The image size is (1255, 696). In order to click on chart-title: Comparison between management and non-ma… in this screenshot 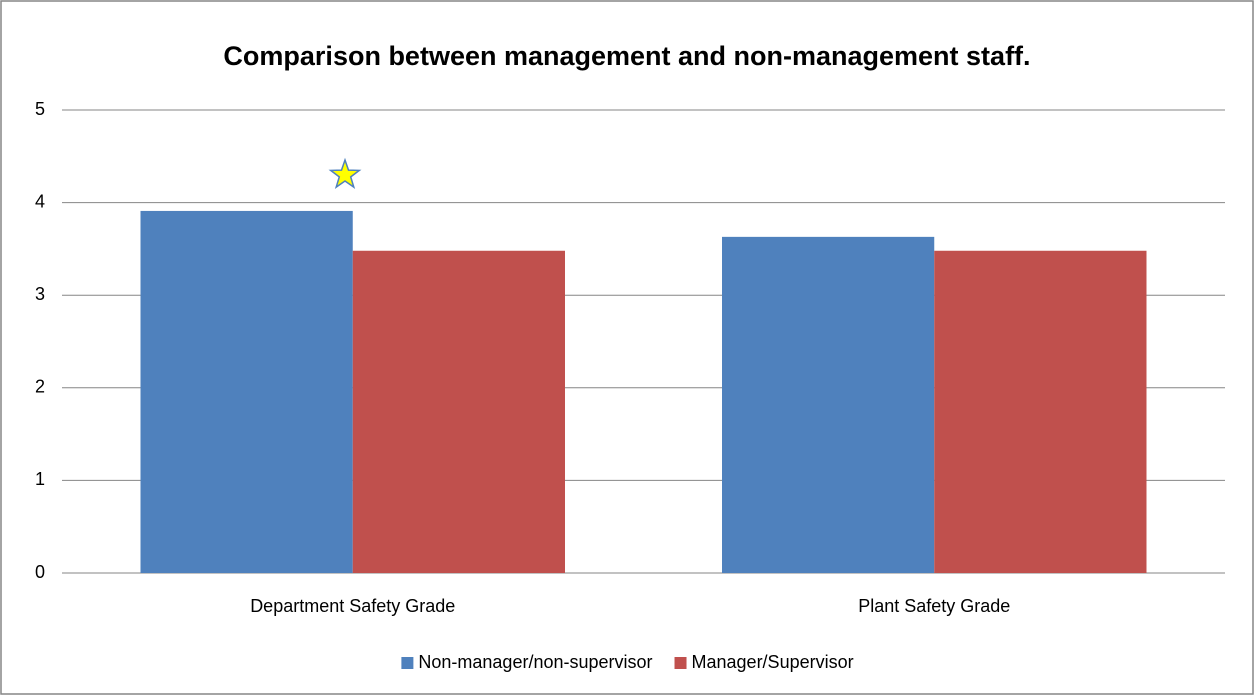, I will do `click(626, 56)`.